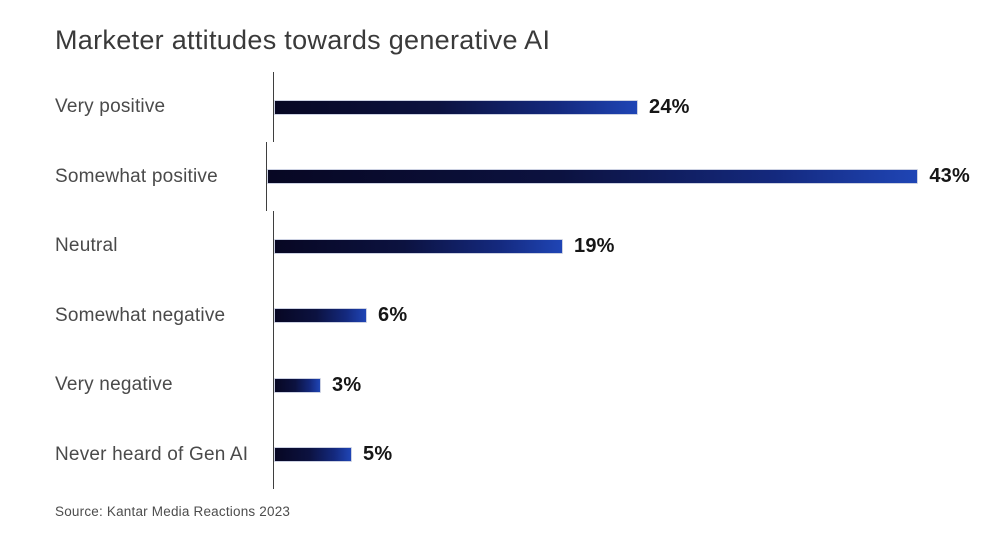 The height and width of the screenshot is (551, 1000). Describe the element at coordinates (140, 315) in the screenshot. I see `category-label: Somewhat negative` at that location.